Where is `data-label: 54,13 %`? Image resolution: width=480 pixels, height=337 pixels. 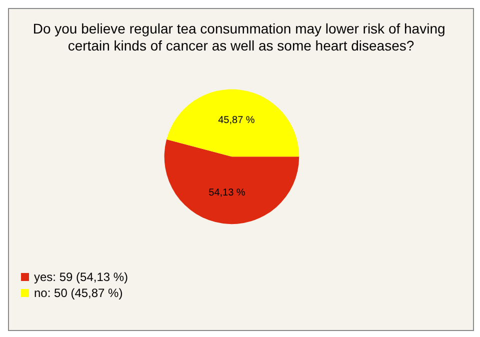
data-label: 54,13 % is located at coordinates (227, 193).